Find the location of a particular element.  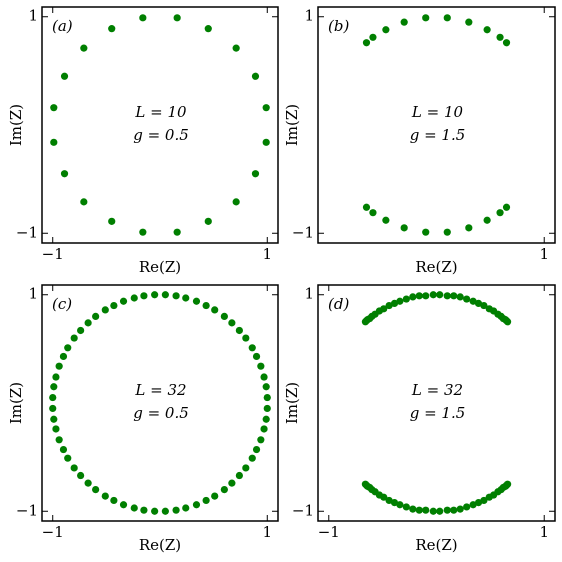

panel-label: (d) is located at coordinates (338, 304).